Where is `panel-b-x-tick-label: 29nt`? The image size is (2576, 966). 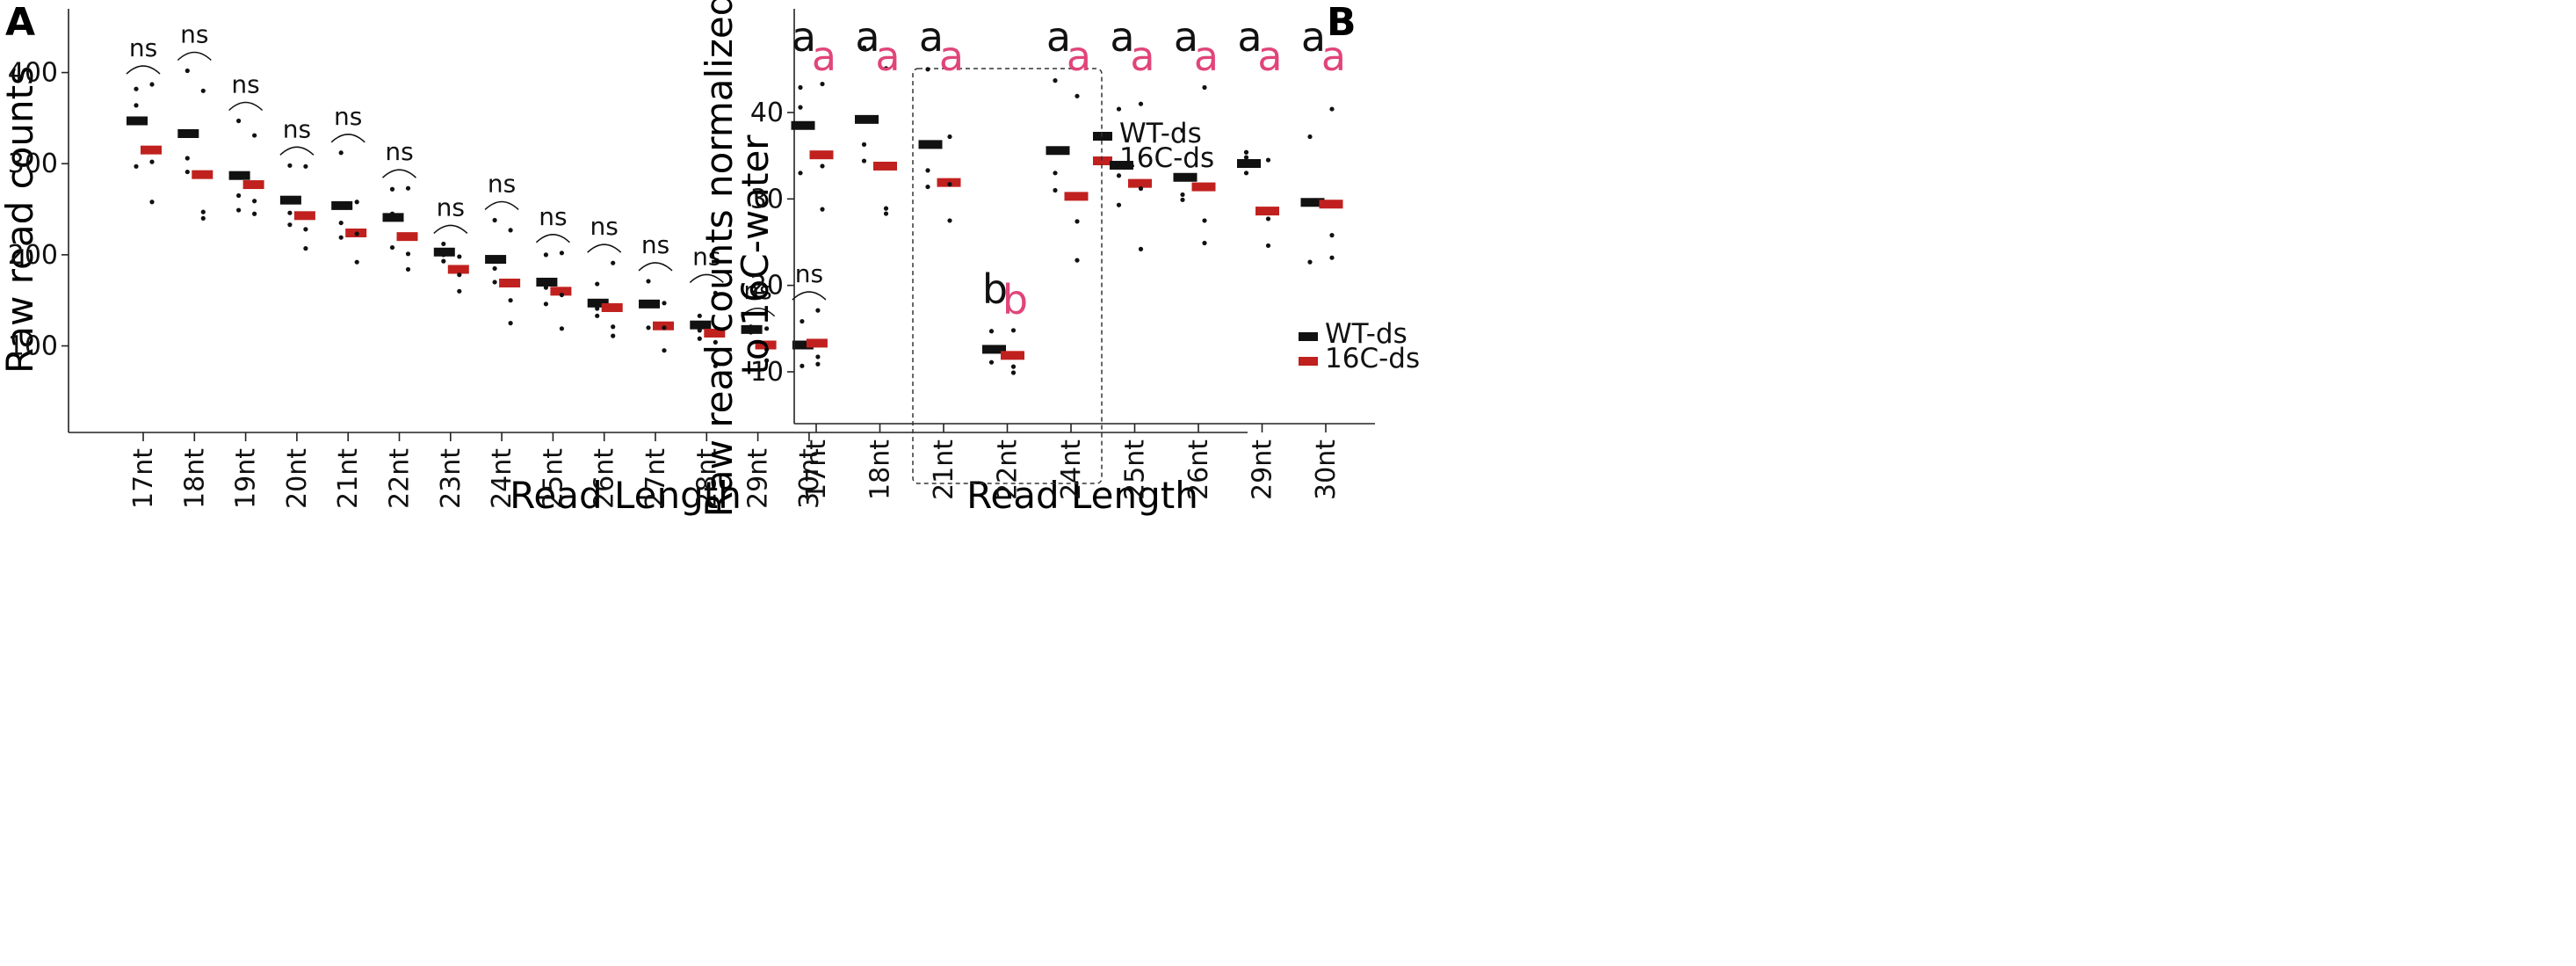 panel-b-x-tick-label: 29nt is located at coordinates (1263, 469).